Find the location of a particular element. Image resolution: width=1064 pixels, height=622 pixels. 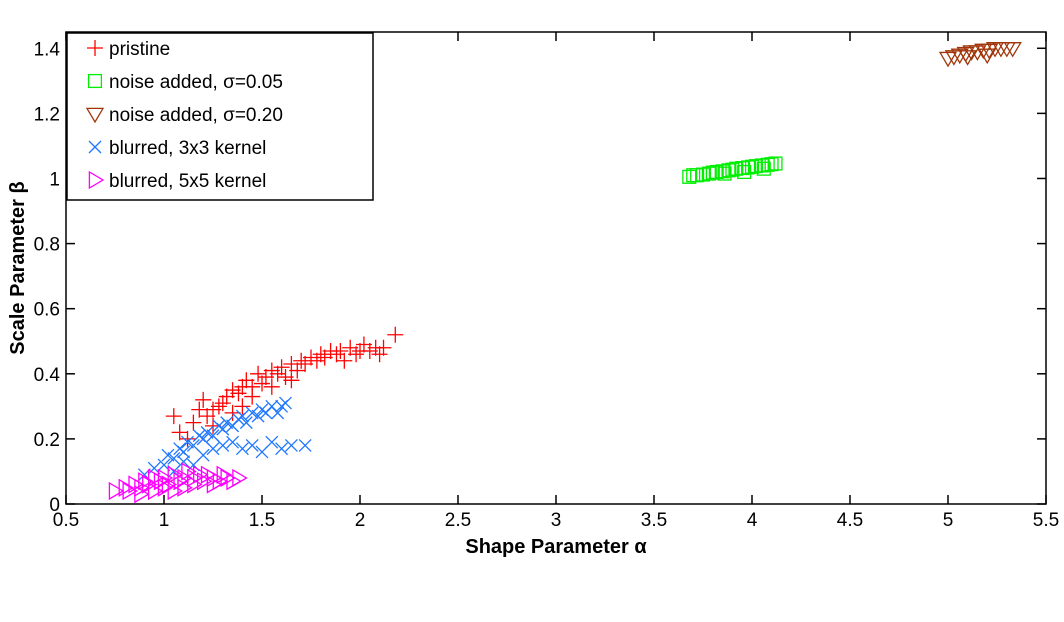

y-tick-label: 1.2 is located at coordinates (47, 114).